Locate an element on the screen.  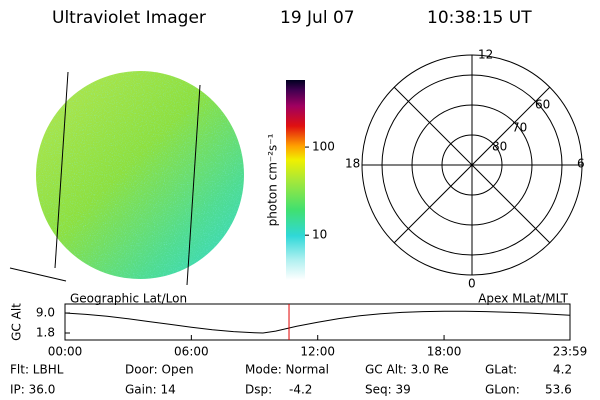
x-tick-label: 12:00 is located at coordinates (317, 352).